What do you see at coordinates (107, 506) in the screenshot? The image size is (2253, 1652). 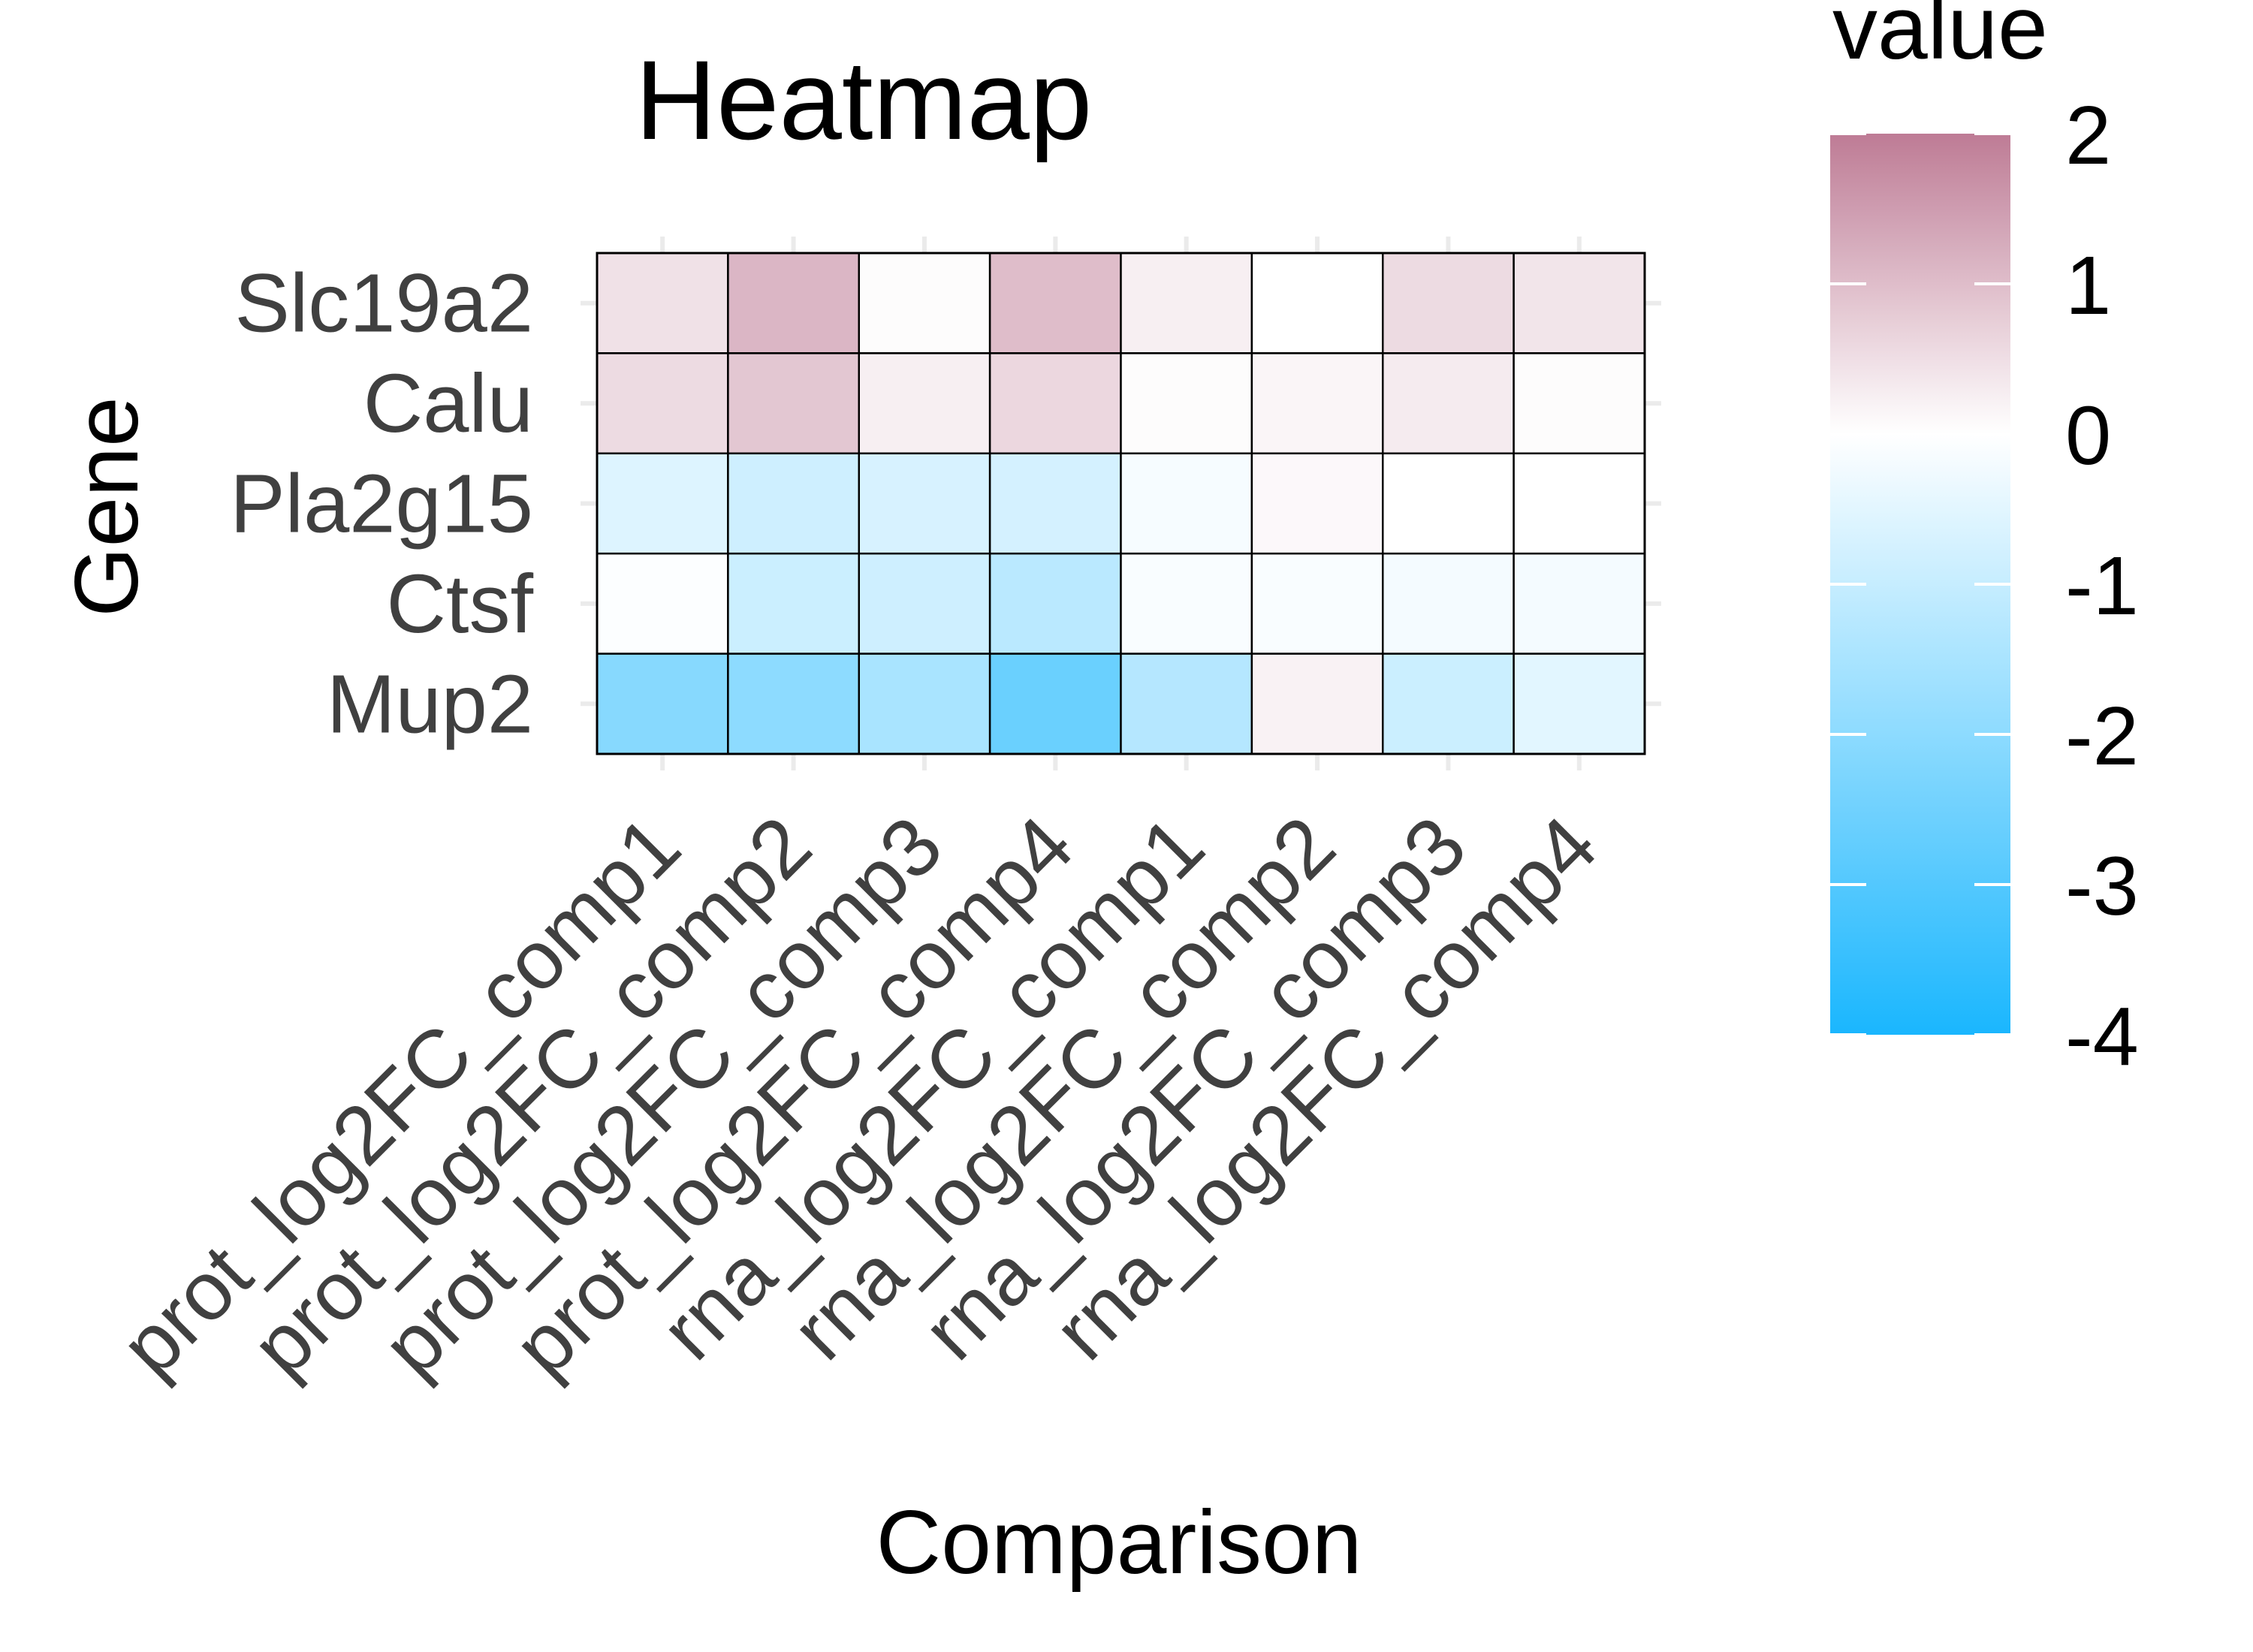 I see `y-axis-title: Gene` at bounding box center [107, 506].